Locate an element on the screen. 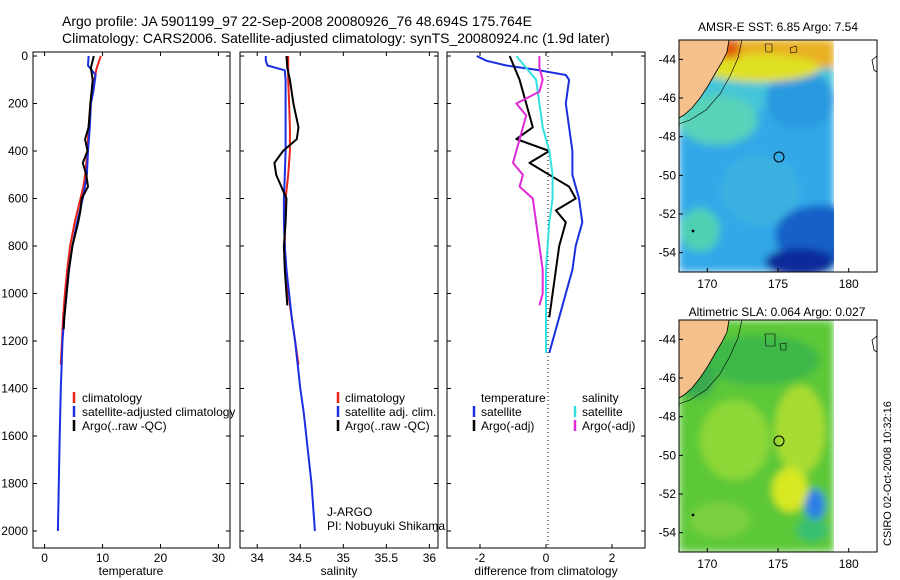 This screenshot has width=900, height=580. x-tick-label: 2 is located at coordinates (612, 558).